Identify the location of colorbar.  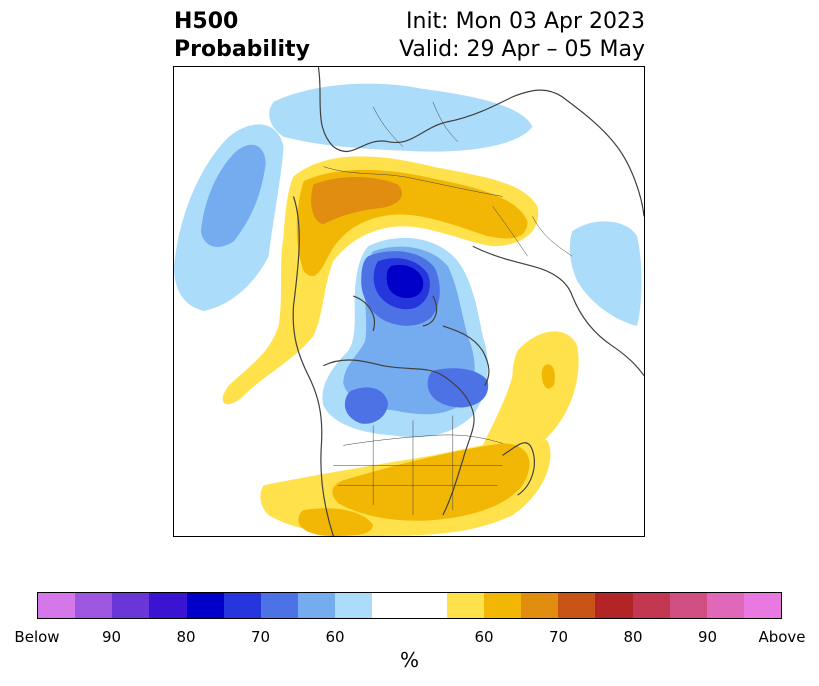
(409, 605).